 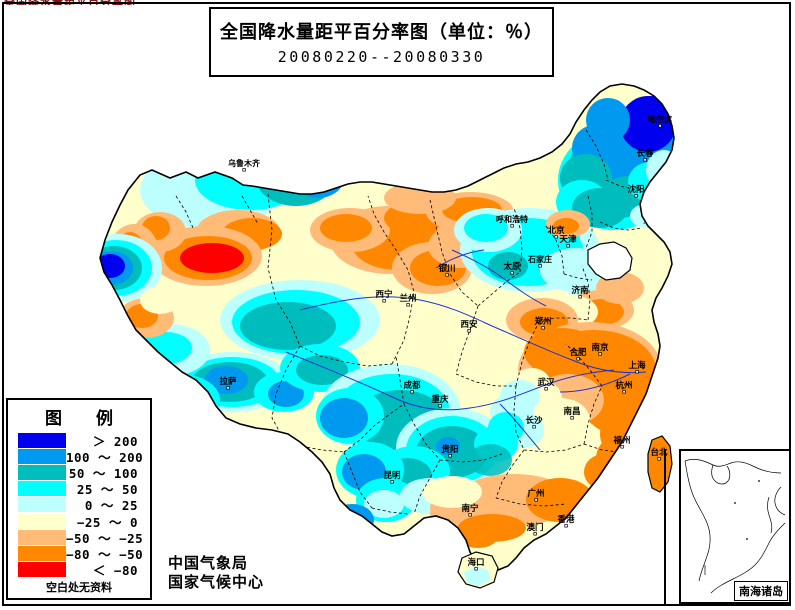 What do you see at coordinates (735, 526) in the screenshot?
I see `inset-map` at bounding box center [735, 526].